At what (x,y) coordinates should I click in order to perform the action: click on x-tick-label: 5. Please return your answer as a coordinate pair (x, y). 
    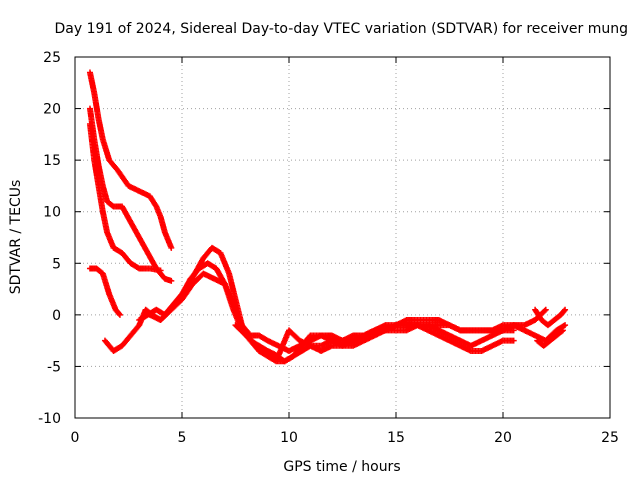
    Looking at the image, I should click on (182, 438).